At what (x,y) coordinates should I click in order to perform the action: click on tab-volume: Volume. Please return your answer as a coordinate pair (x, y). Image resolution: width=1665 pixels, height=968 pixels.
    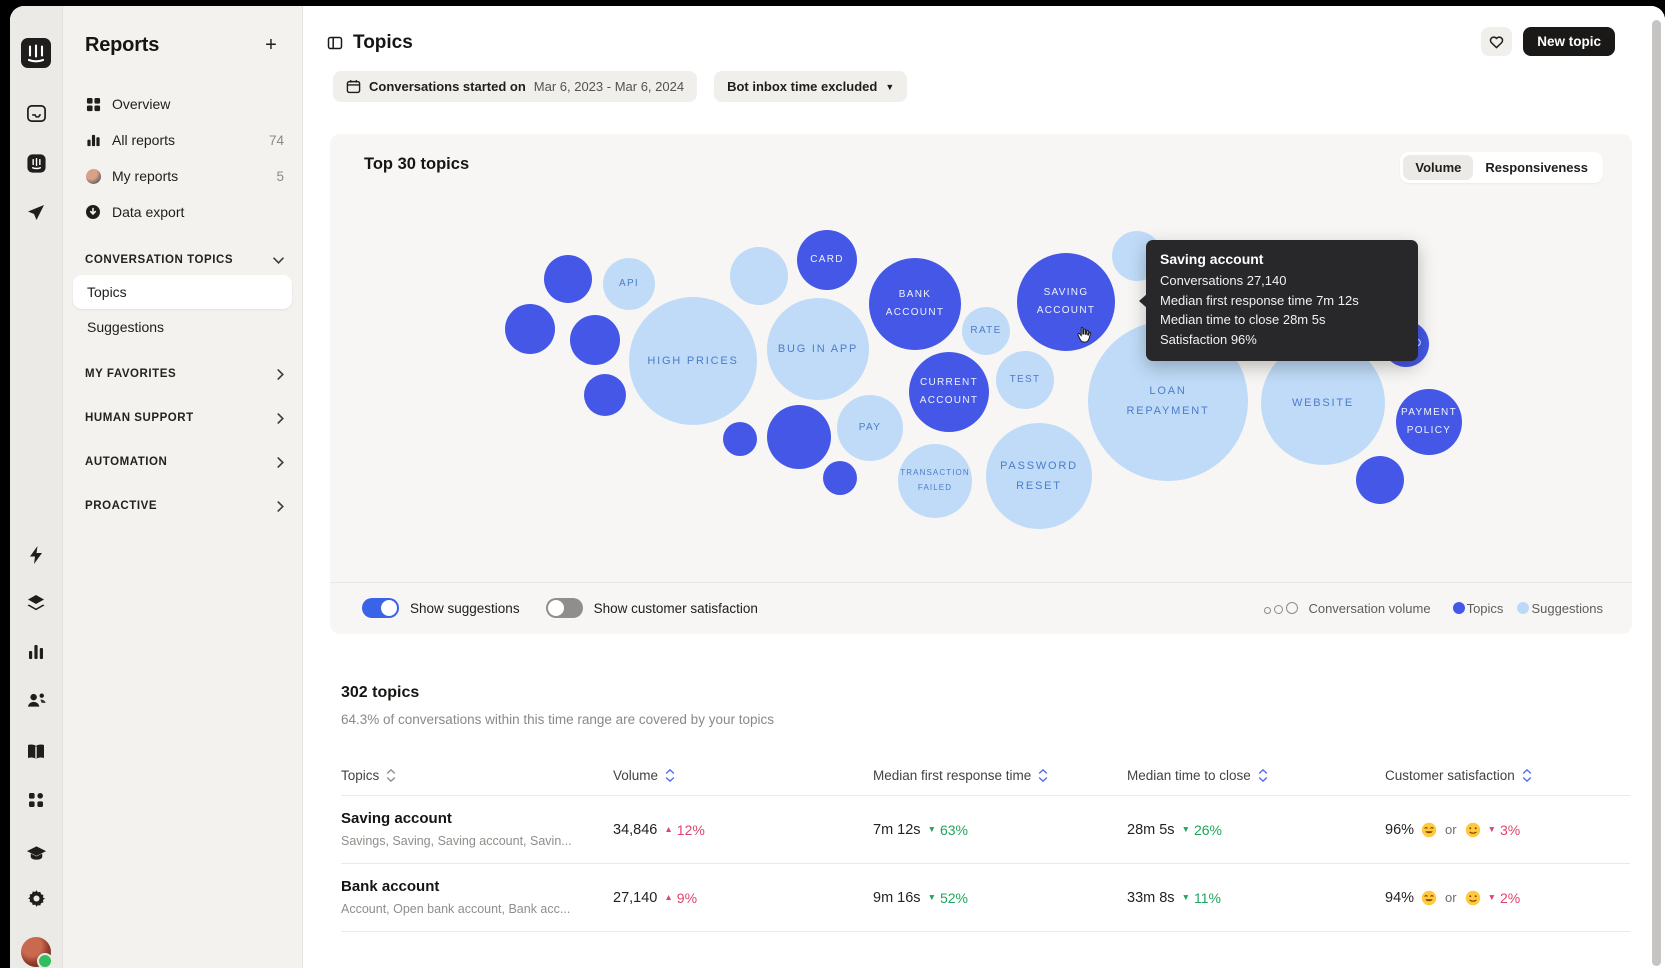
    Looking at the image, I should click on (1438, 167).